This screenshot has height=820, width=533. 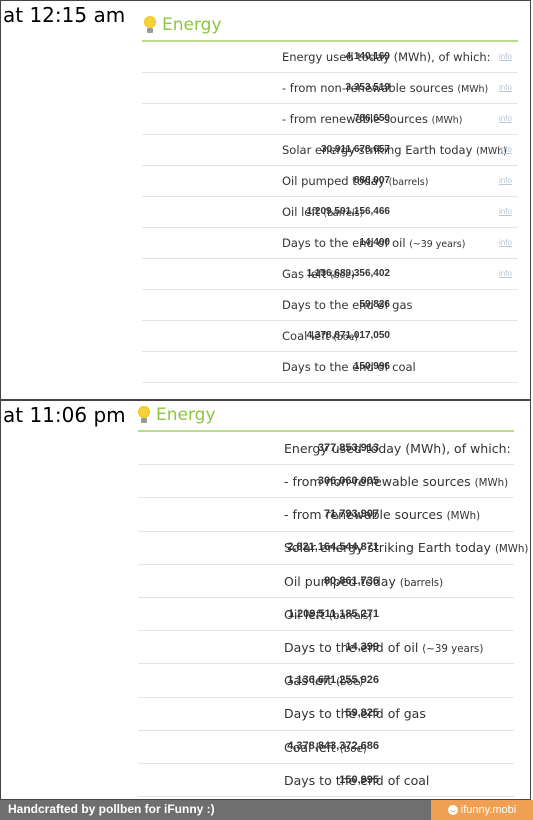 What do you see at coordinates (374, 305) in the screenshot?
I see `stat-value: 59,826` at bounding box center [374, 305].